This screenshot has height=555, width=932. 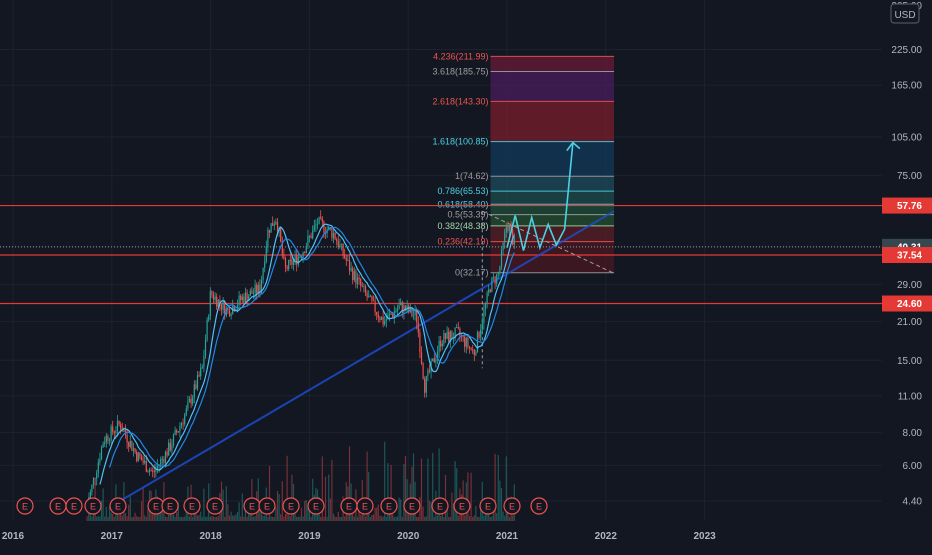 What do you see at coordinates (472, 273) in the screenshot?
I see `fib-level-label: 0(32.17)` at bounding box center [472, 273].